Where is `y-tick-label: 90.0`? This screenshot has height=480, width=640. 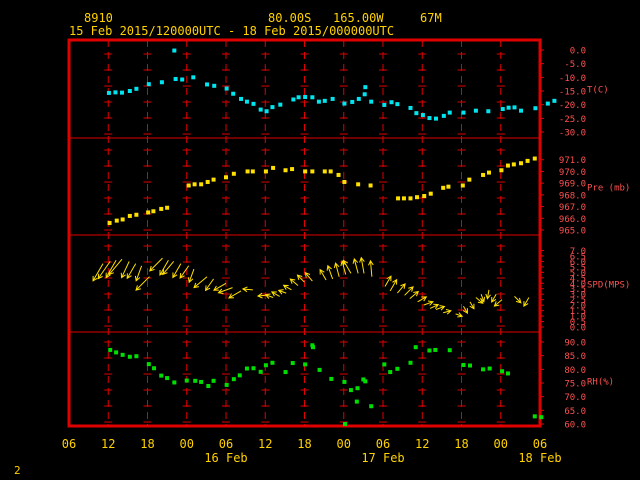 y-tick-label: 90.0 is located at coordinates (575, 344).